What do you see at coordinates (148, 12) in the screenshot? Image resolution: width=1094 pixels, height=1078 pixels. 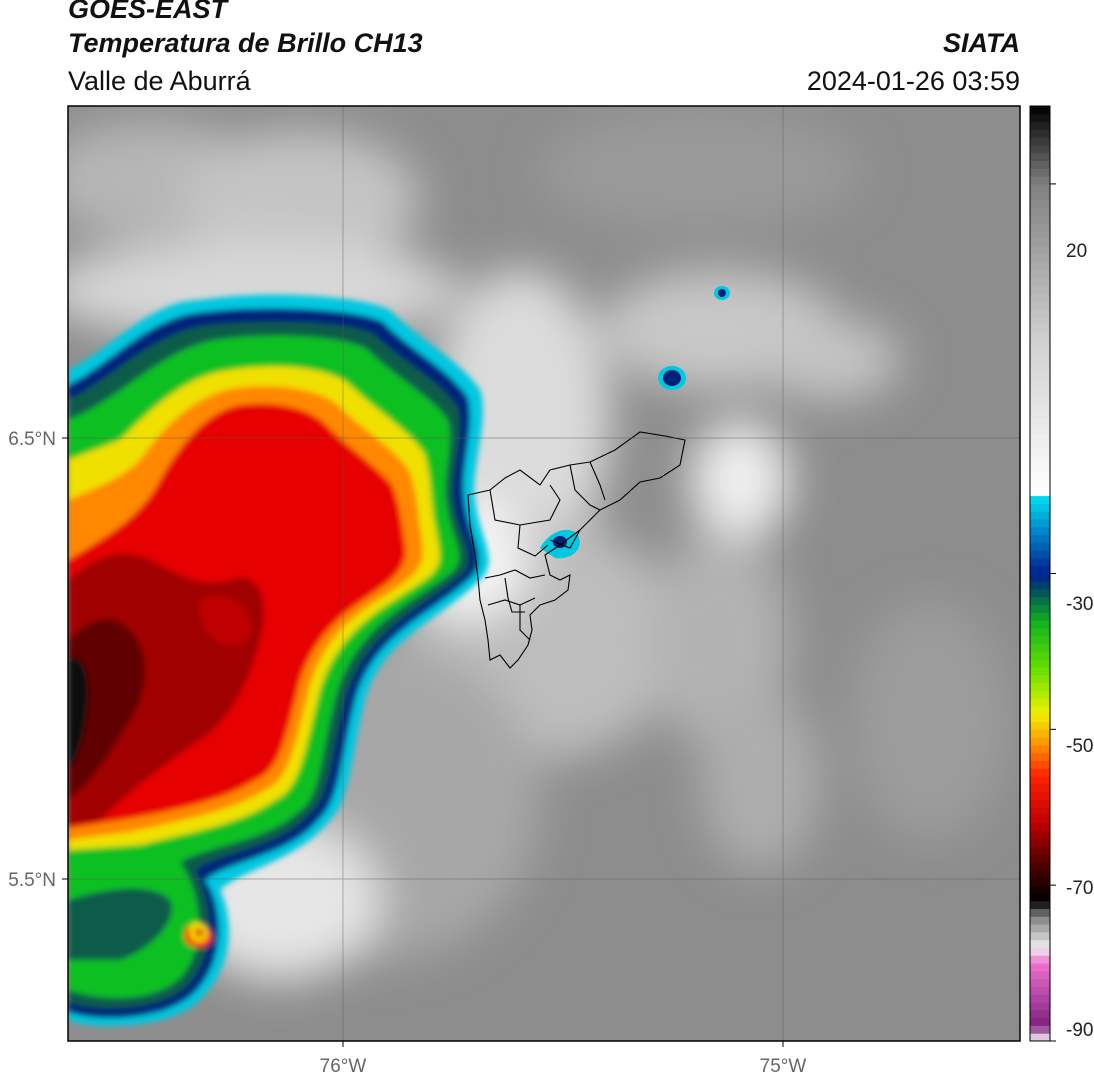 I see `satellite-title: GOES-EAST` at bounding box center [148, 12].